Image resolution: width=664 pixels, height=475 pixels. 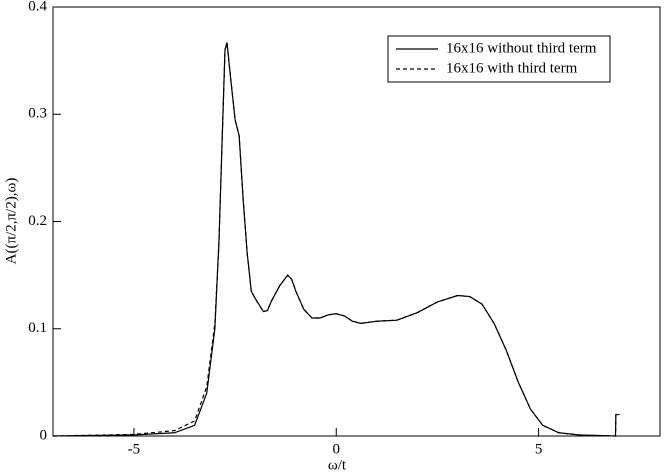 I want to click on legend-label: 16x16 without third term, so click(x=521, y=48).